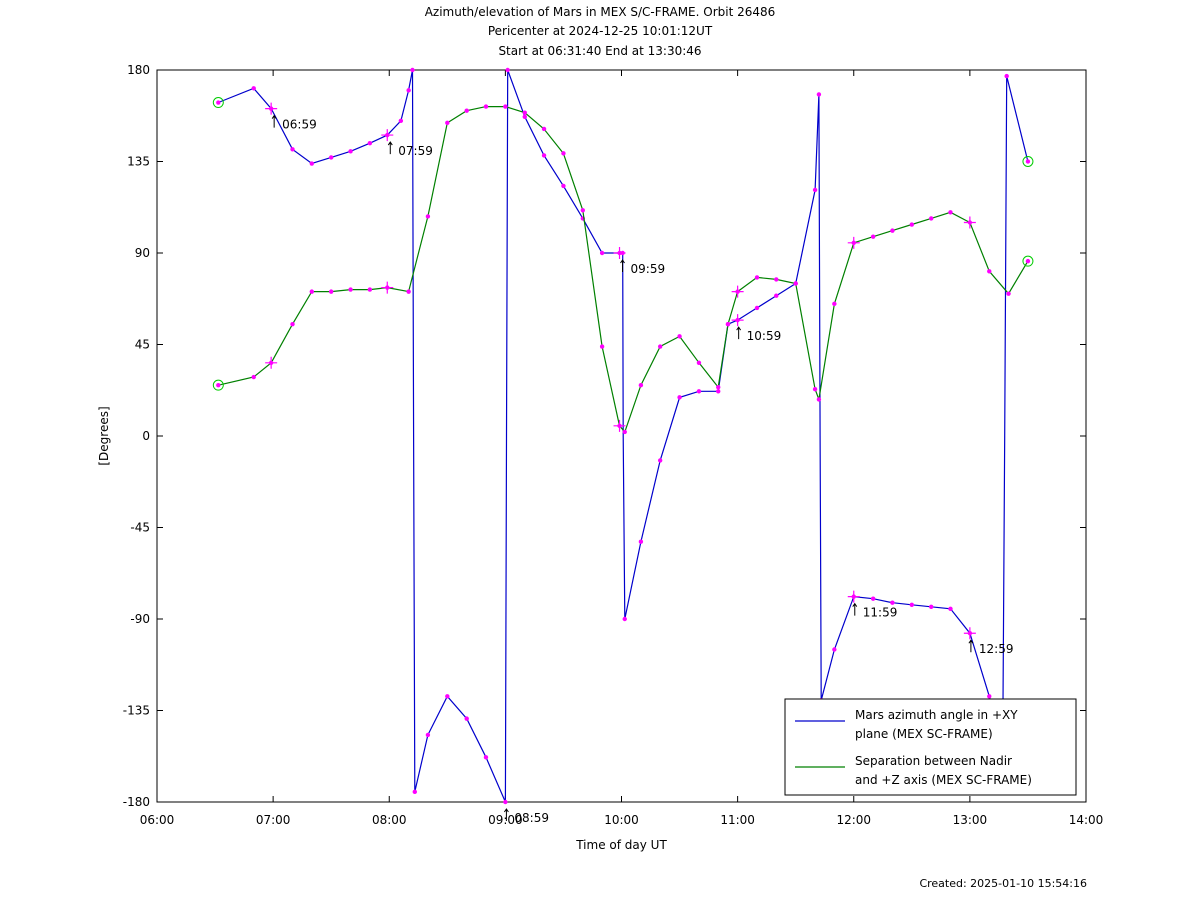 Image resolution: width=1200 pixels, height=901 pixels. What do you see at coordinates (157, 820) in the screenshot?
I see `x-tick-label: 06:00` at bounding box center [157, 820].